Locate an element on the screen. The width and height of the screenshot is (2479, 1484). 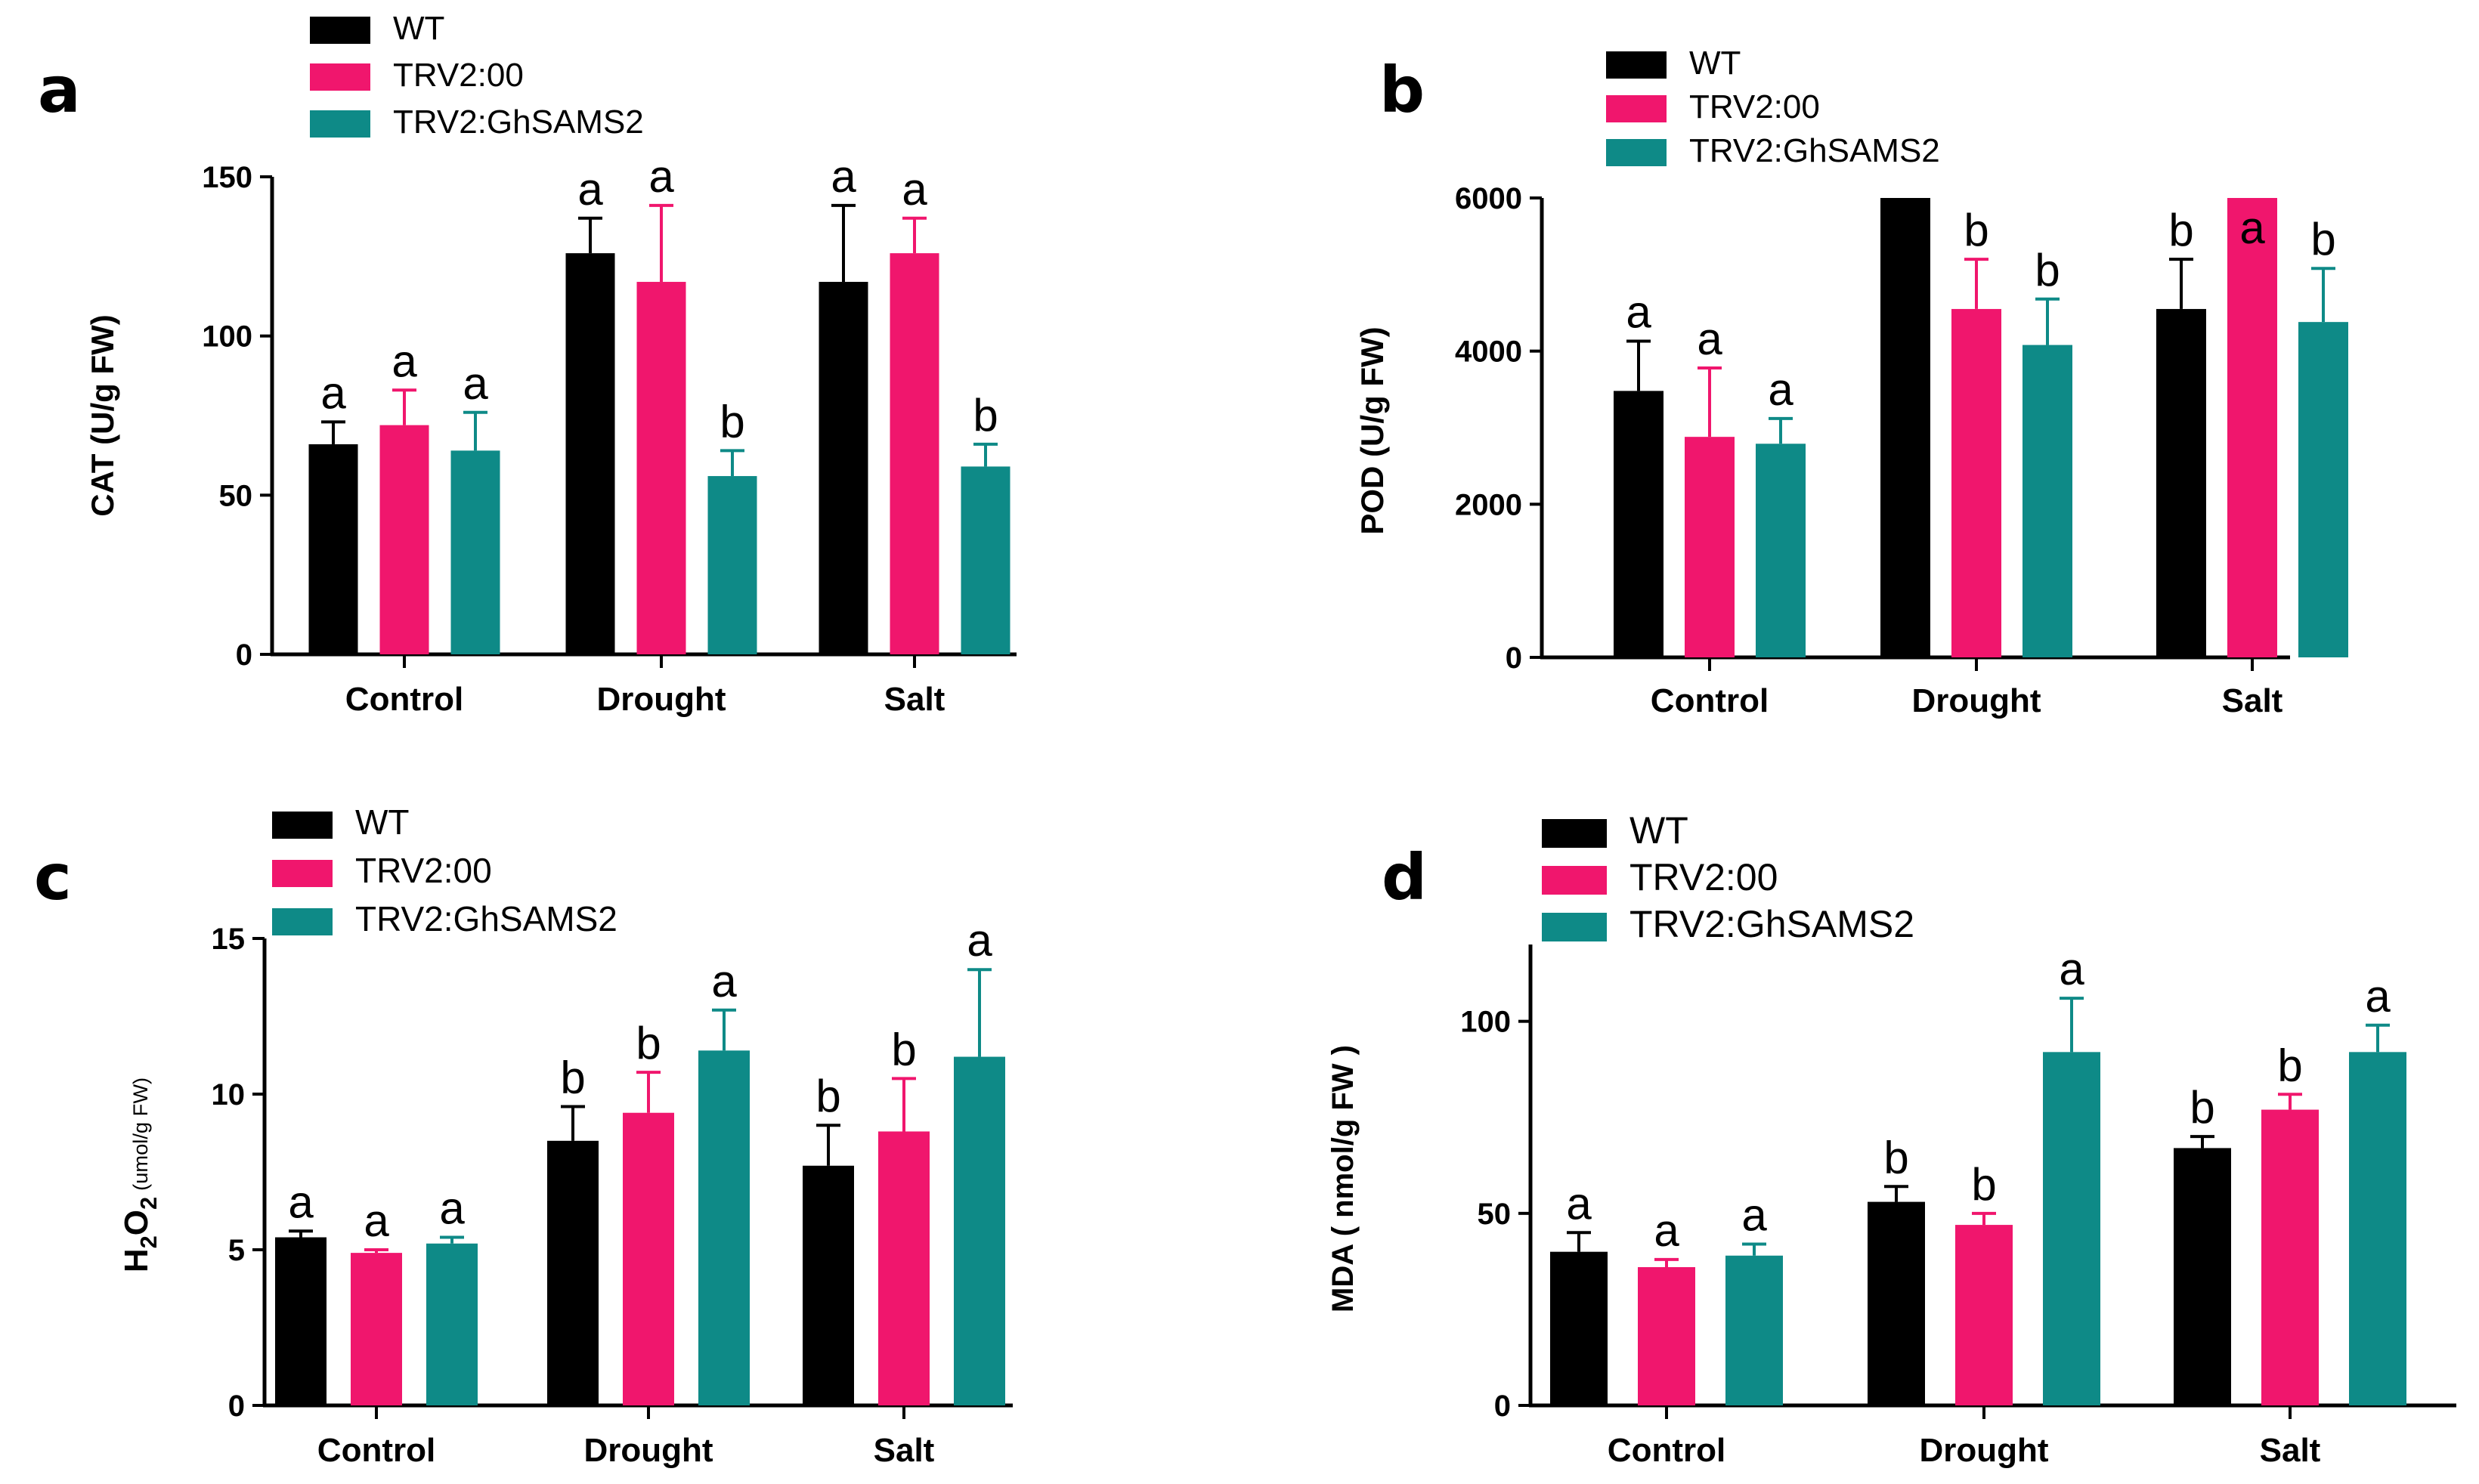
y-axis-label-part: (umol/g FW) is located at coordinates (140, 1134).